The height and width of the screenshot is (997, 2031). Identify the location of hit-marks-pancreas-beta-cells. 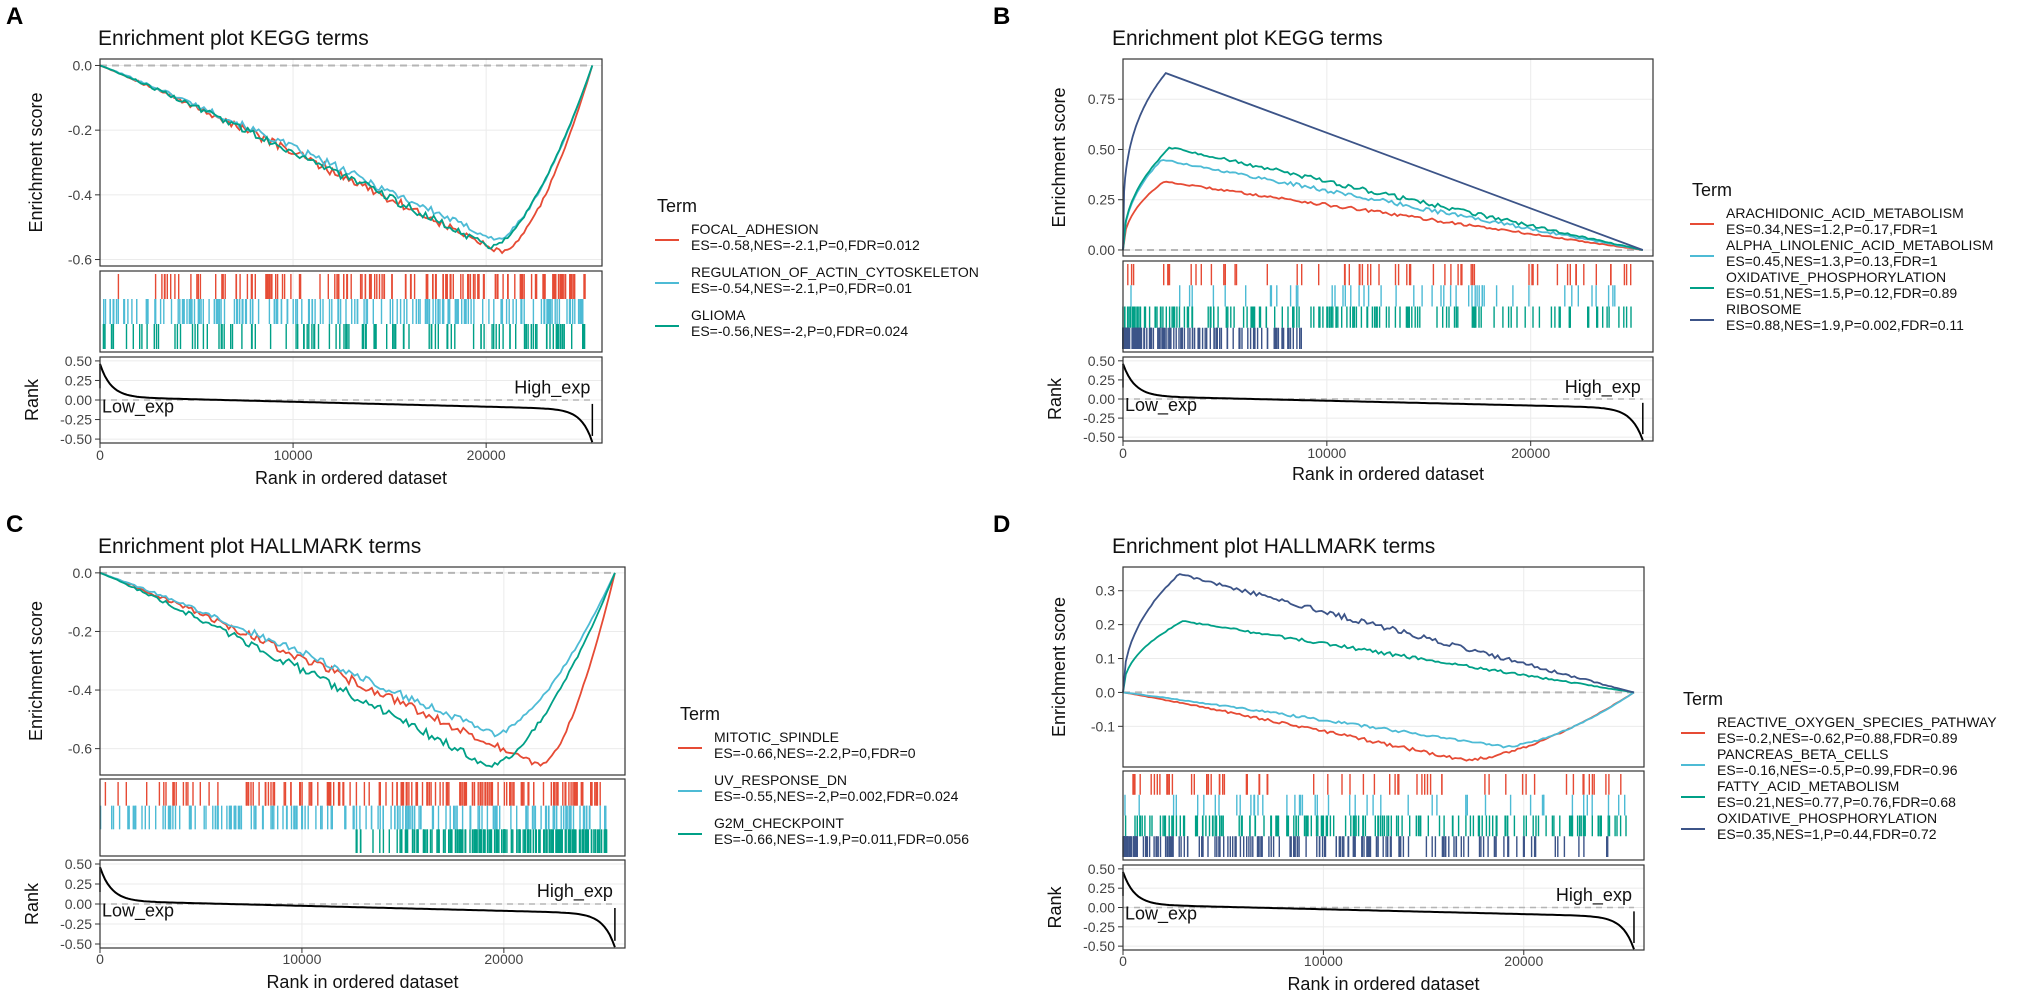
(1375, 805).